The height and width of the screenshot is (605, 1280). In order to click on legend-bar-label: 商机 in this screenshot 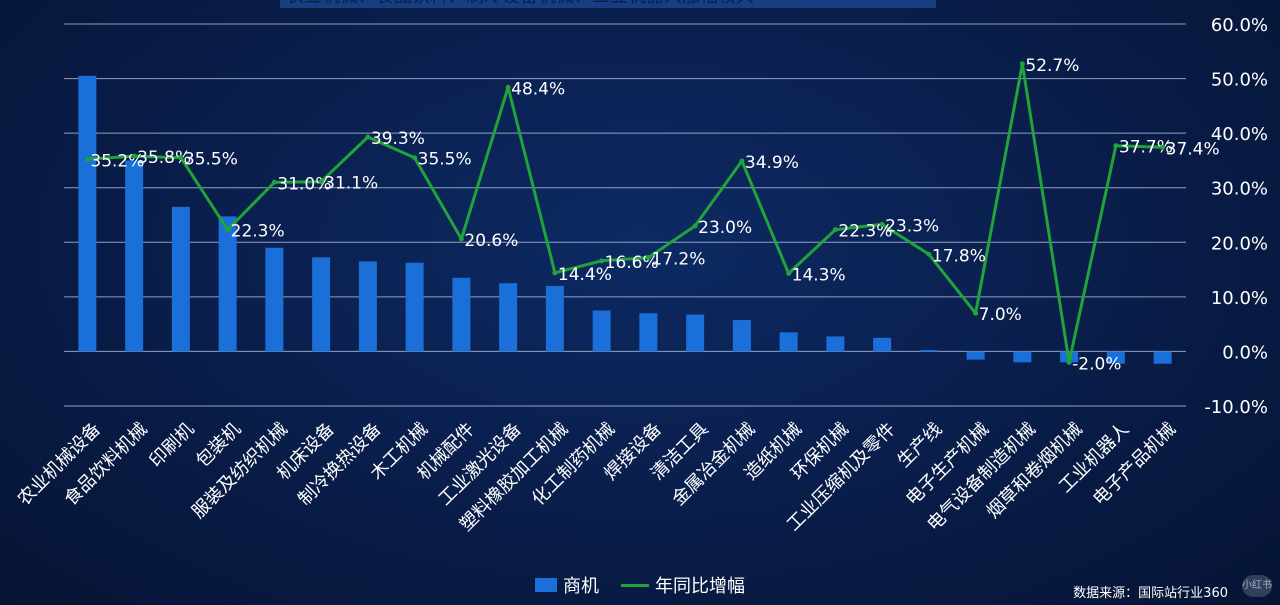, I will do `click(581, 586)`.